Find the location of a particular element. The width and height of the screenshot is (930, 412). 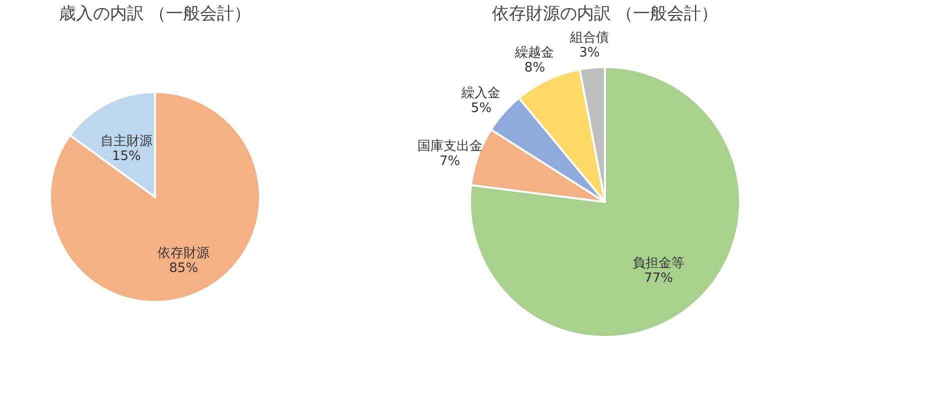

slice-label: 国庫支出金 is located at coordinates (449, 146).